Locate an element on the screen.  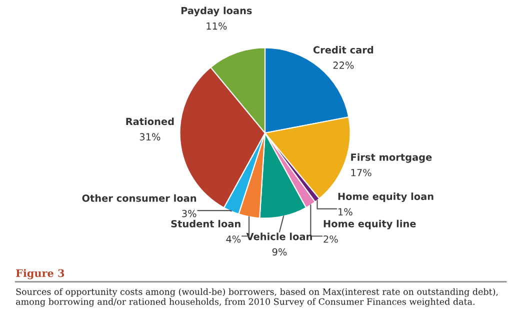
source-note: Sources of opportunity costs among (would-be) borrowers, based on Max(interest rate on outstanding debt), among borrowing and/or rationed households, from 2010 Survey of Consumer Finances weighted data. is located at coordinates (257, 297).